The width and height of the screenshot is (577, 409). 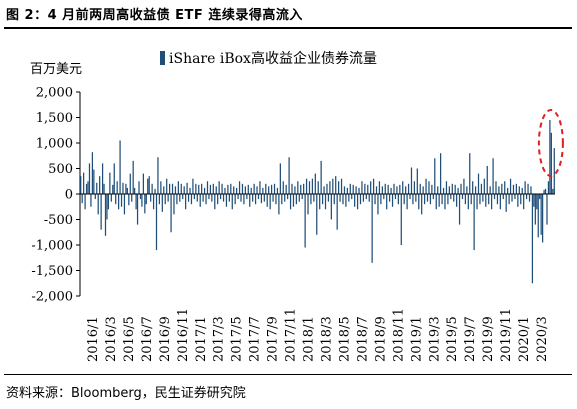 What do you see at coordinates (54, 93) in the screenshot?
I see `y-tick-label: 2,000` at bounding box center [54, 93].